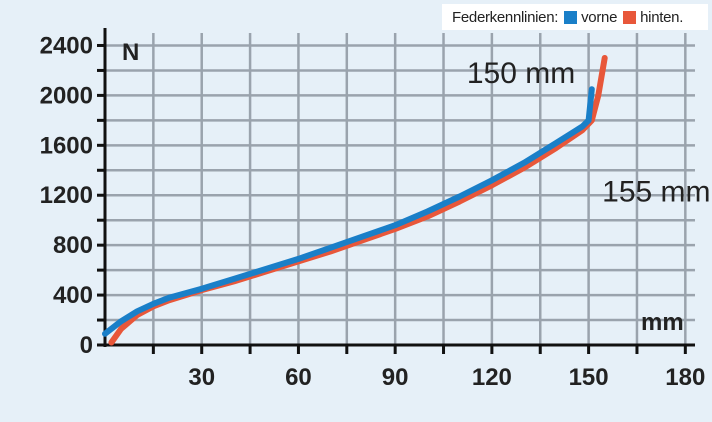 This screenshot has width=712, height=422. I want to click on y-tick-label: 1600, so click(66, 145).